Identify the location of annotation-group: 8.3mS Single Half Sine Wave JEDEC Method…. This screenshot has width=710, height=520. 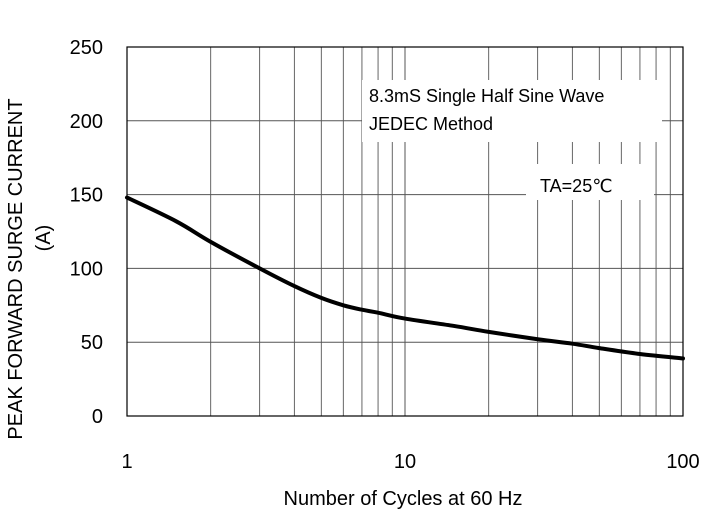
(512, 140).